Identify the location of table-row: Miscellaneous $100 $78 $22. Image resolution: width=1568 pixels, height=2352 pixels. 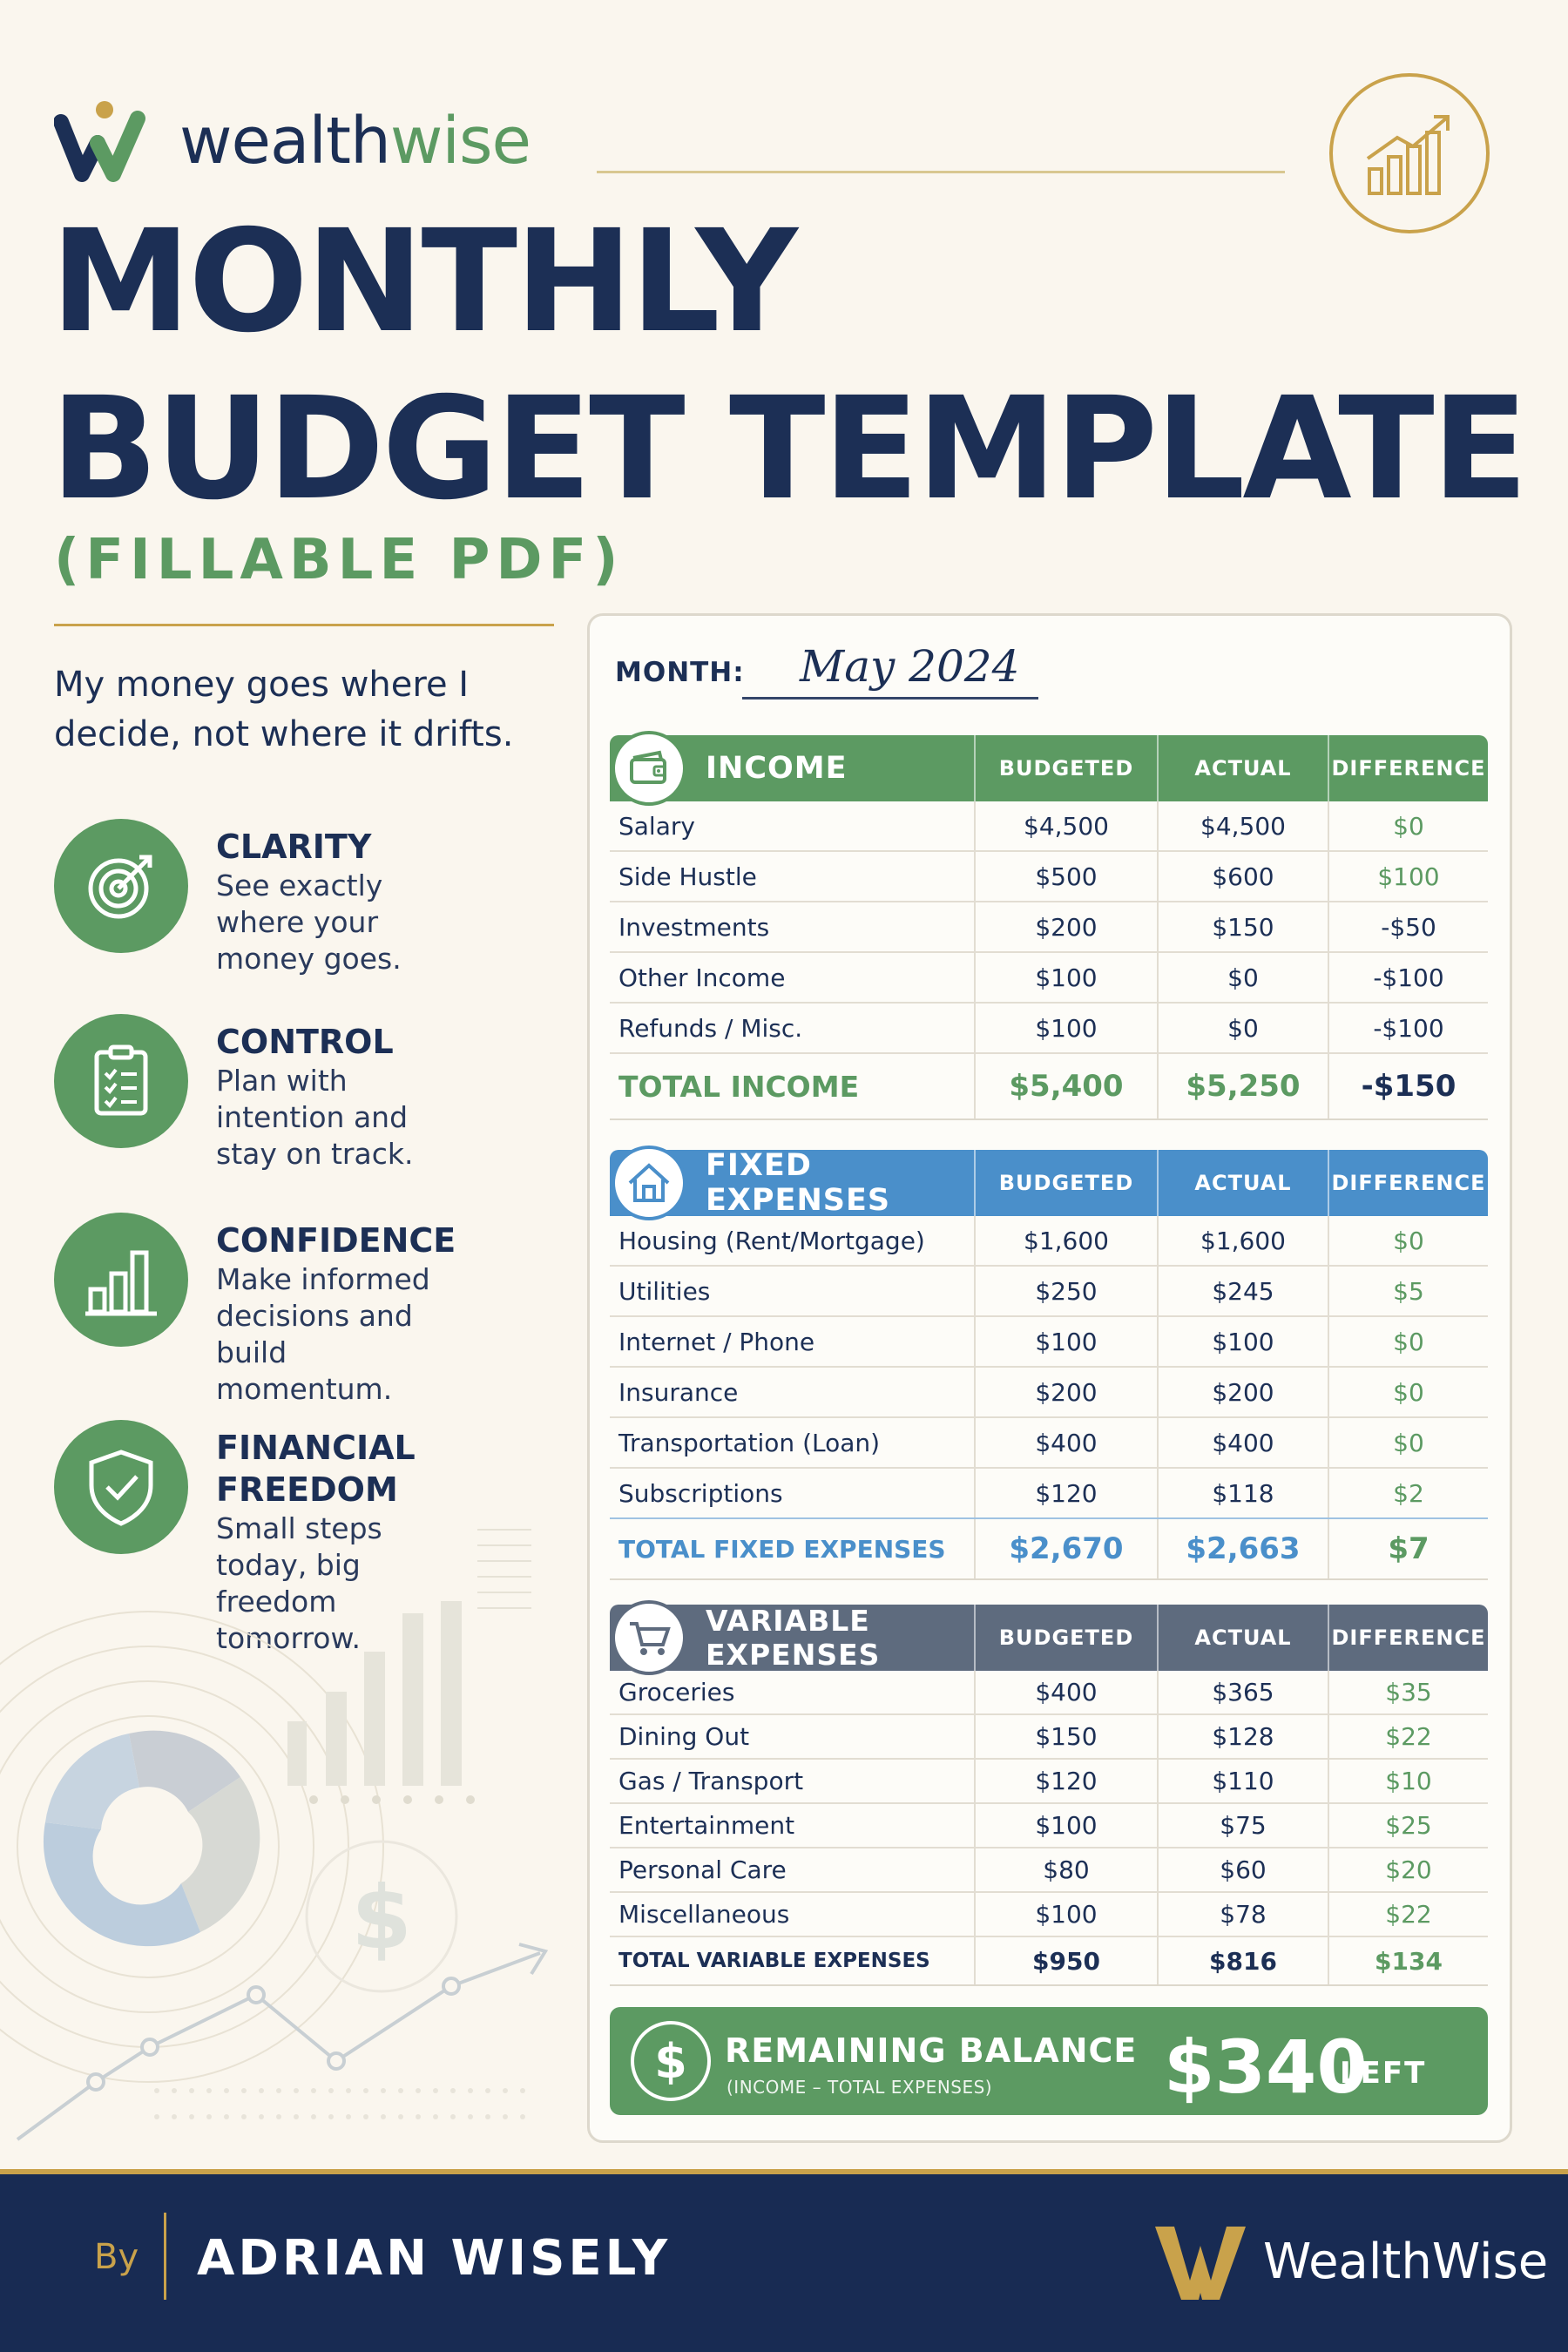
(1049, 1915).